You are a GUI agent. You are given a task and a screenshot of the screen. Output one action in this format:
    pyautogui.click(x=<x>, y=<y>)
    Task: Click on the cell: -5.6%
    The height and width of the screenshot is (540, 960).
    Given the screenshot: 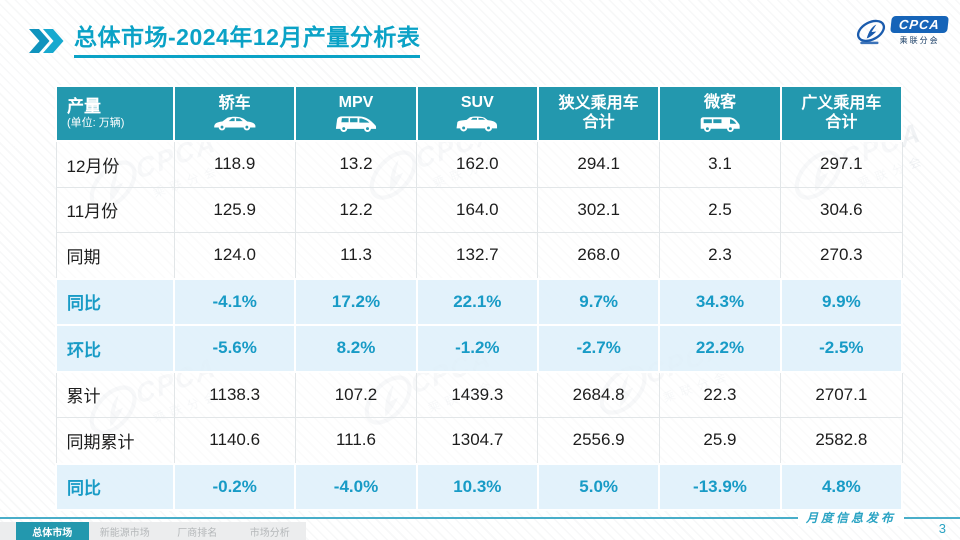 What is the action you would take?
    pyautogui.click(x=234, y=348)
    